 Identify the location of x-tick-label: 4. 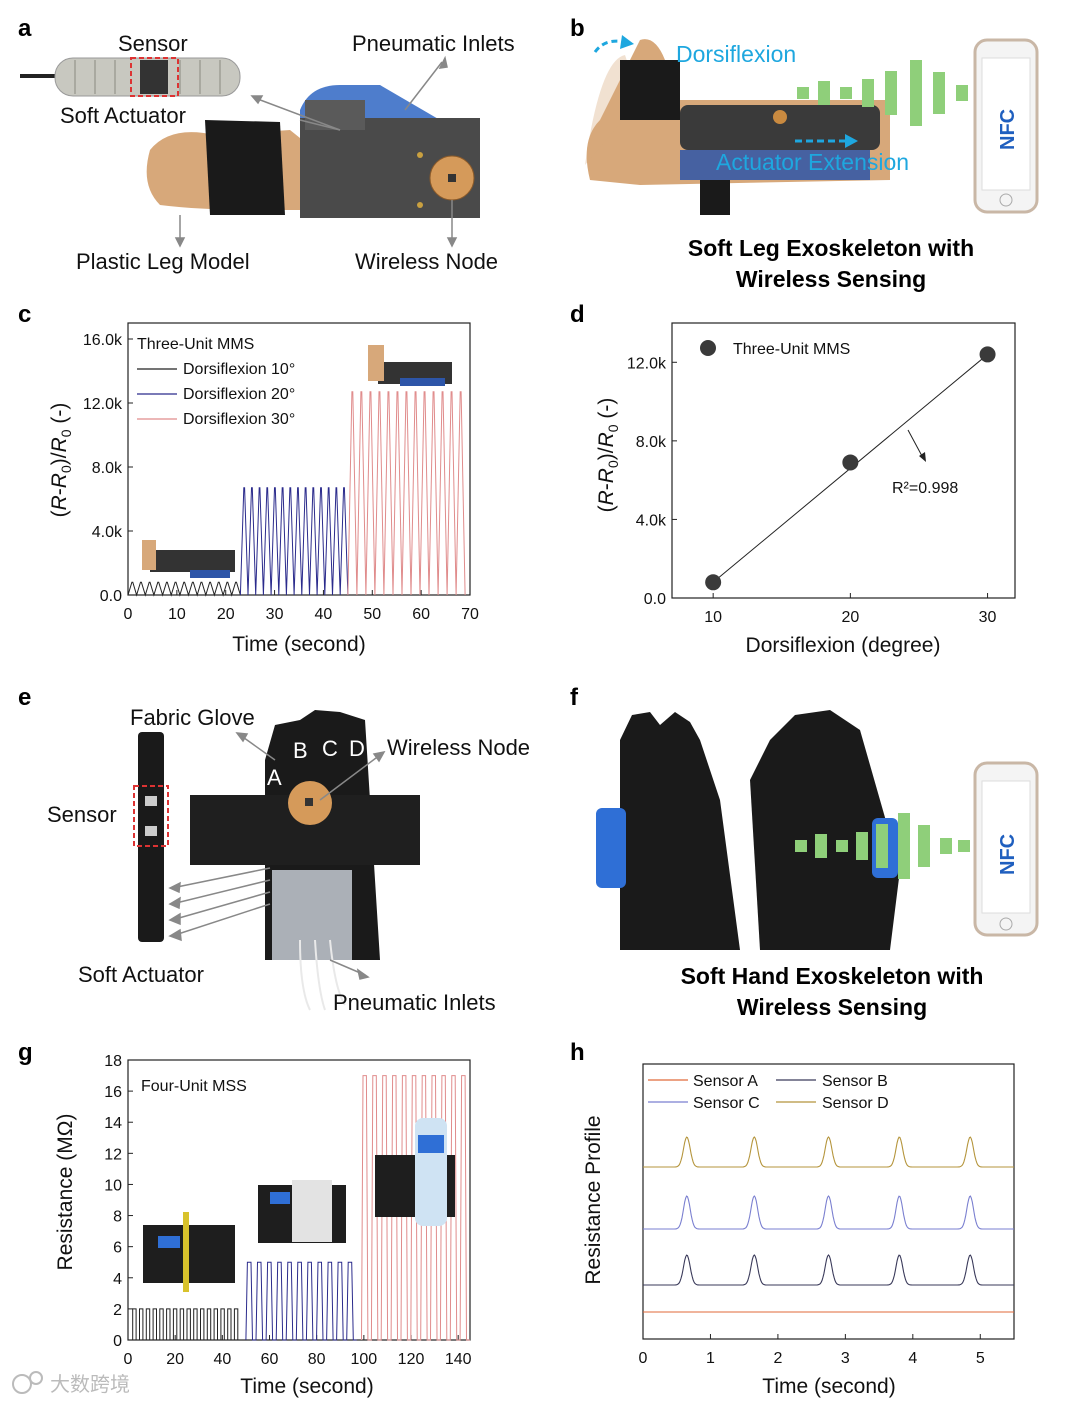
(912, 1358).